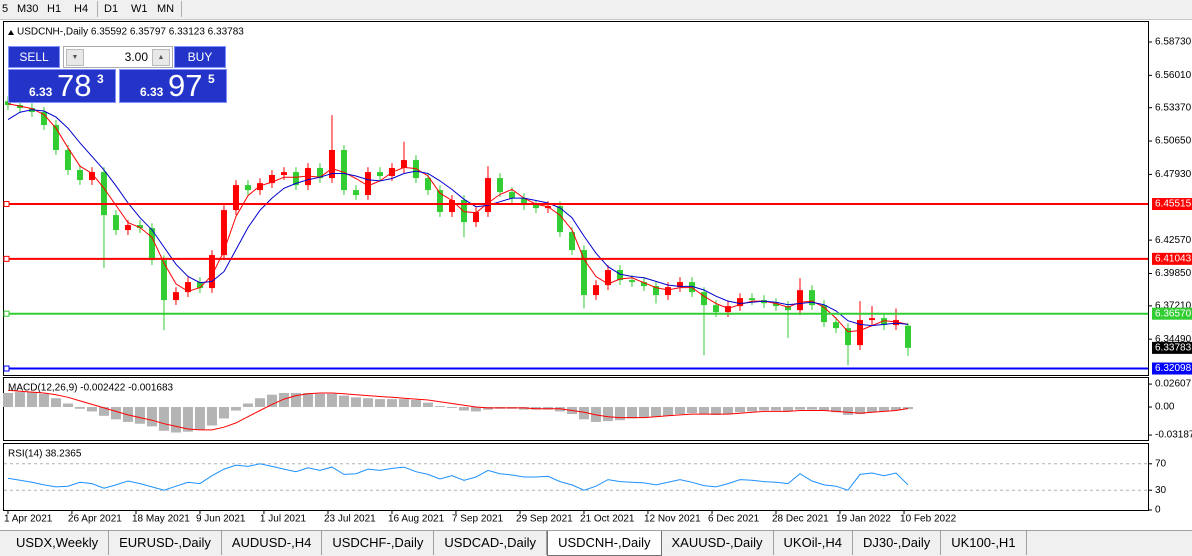  What do you see at coordinates (54, 9) in the screenshot?
I see `timeframe-button: H1` at bounding box center [54, 9].